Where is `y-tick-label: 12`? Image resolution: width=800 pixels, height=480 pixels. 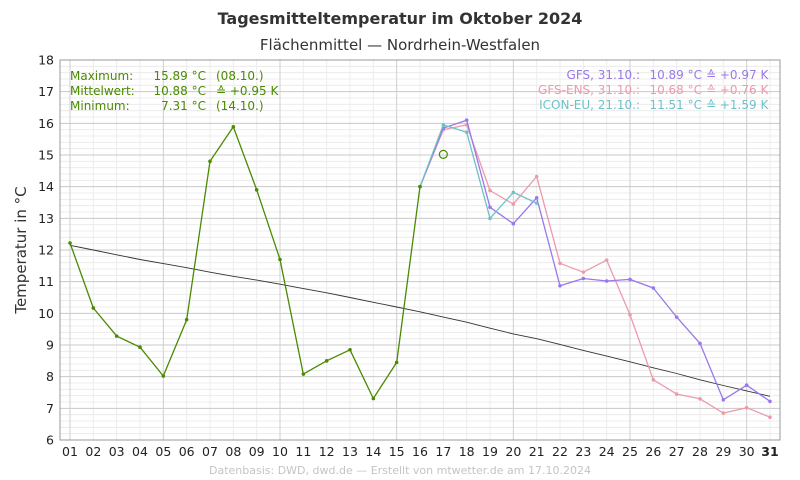 y-tick-label: 12 is located at coordinates (46, 250).